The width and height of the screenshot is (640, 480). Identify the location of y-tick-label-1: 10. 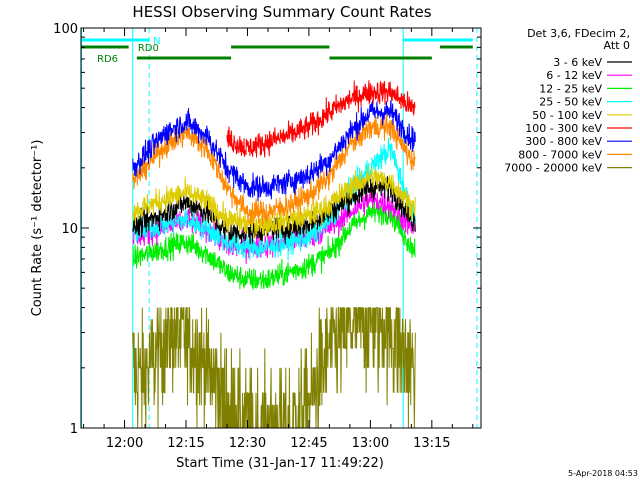
(69, 229).